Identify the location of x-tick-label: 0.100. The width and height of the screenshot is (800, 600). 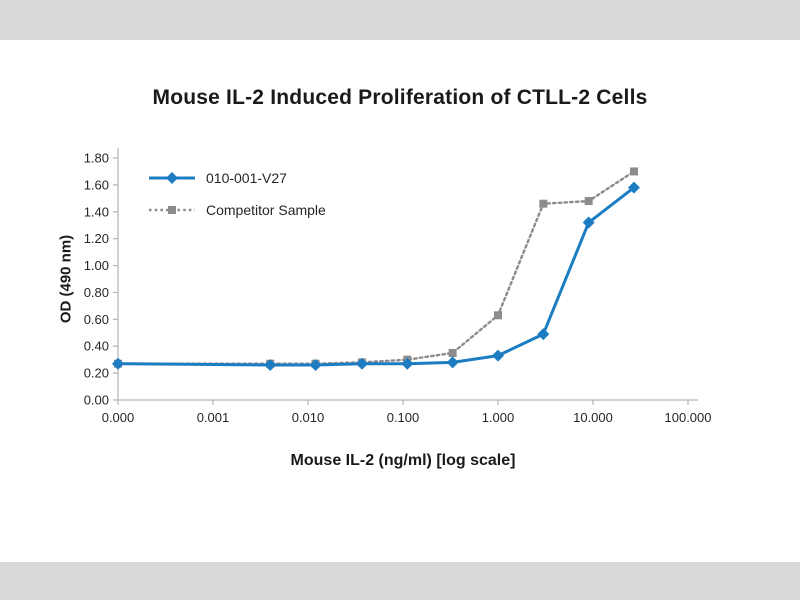
(403, 417).